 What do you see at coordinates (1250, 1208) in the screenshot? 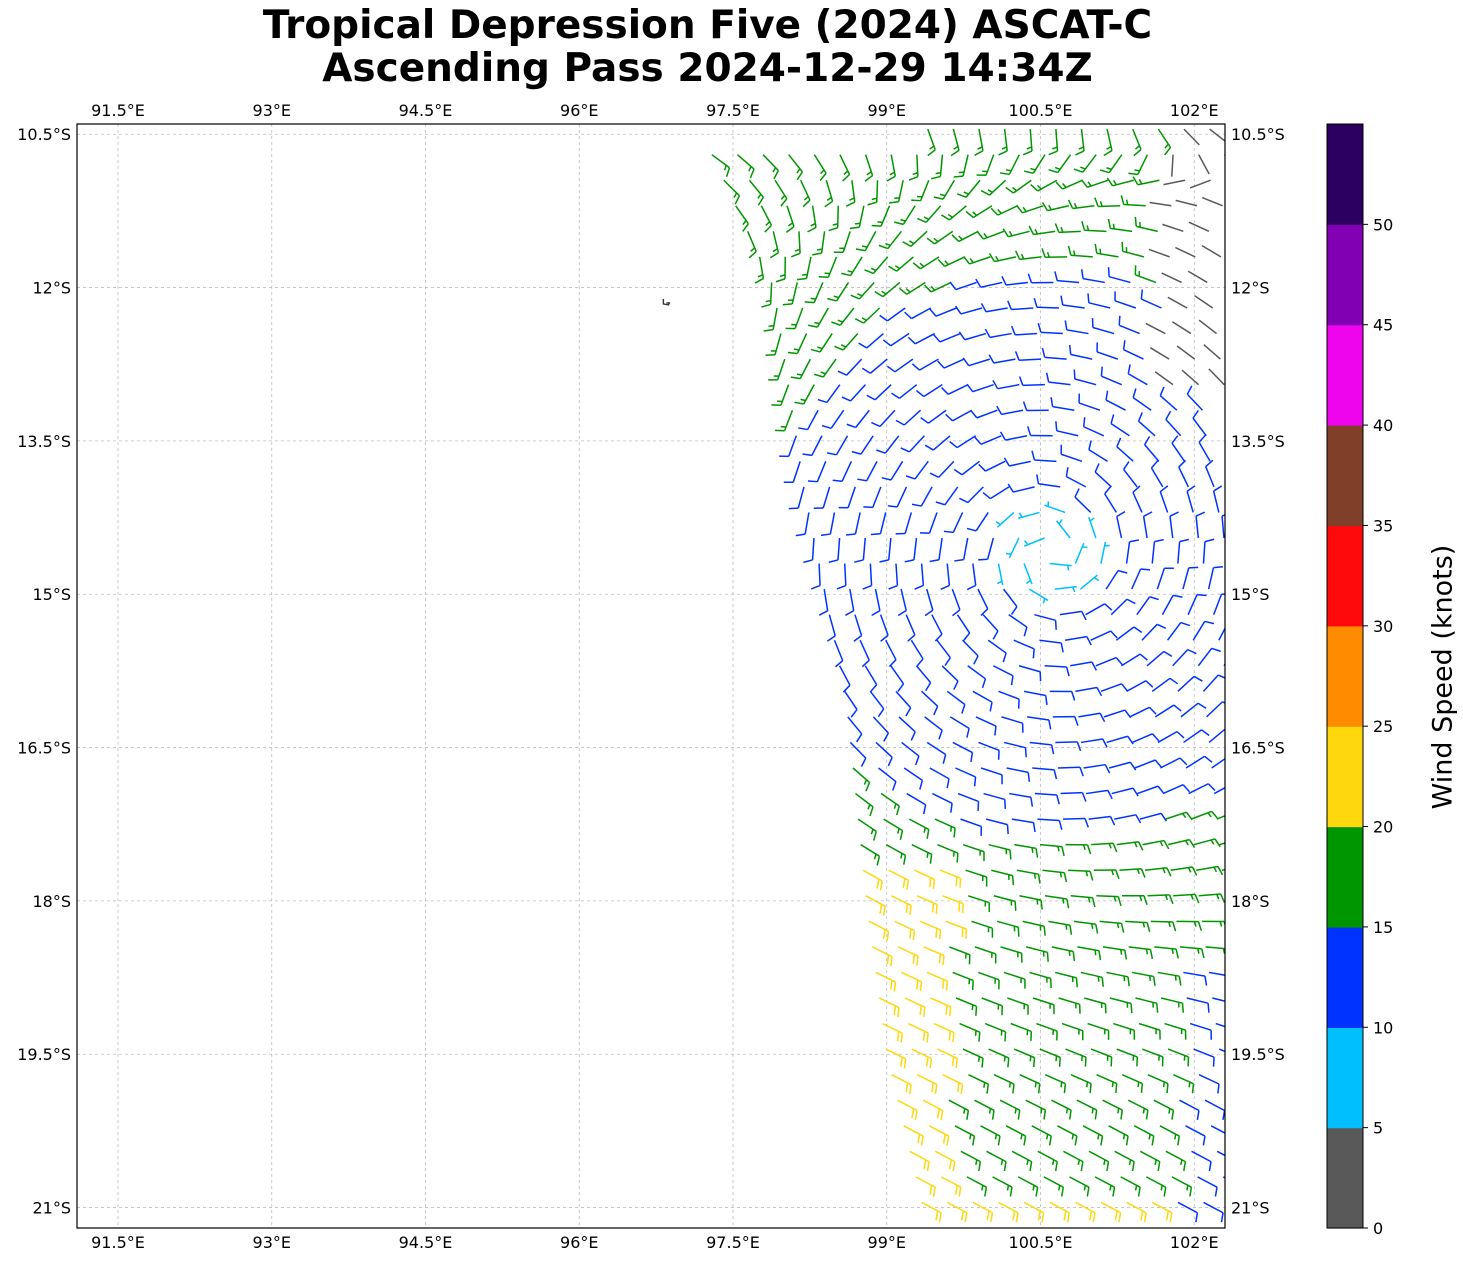
I see `lat-tick-label-right: 21°S` at bounding box center [1250, 1208].